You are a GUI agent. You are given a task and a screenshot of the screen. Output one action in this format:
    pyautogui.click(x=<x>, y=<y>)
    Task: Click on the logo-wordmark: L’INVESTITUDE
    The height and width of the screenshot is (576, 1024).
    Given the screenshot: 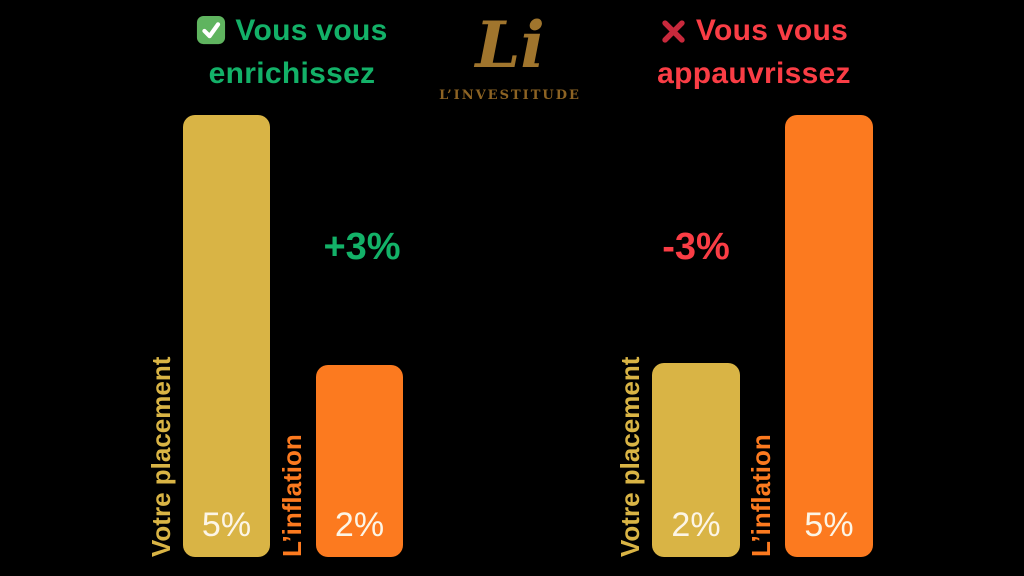 What is the action you would take?
    pyautogui.click(x=510, y=95)
    